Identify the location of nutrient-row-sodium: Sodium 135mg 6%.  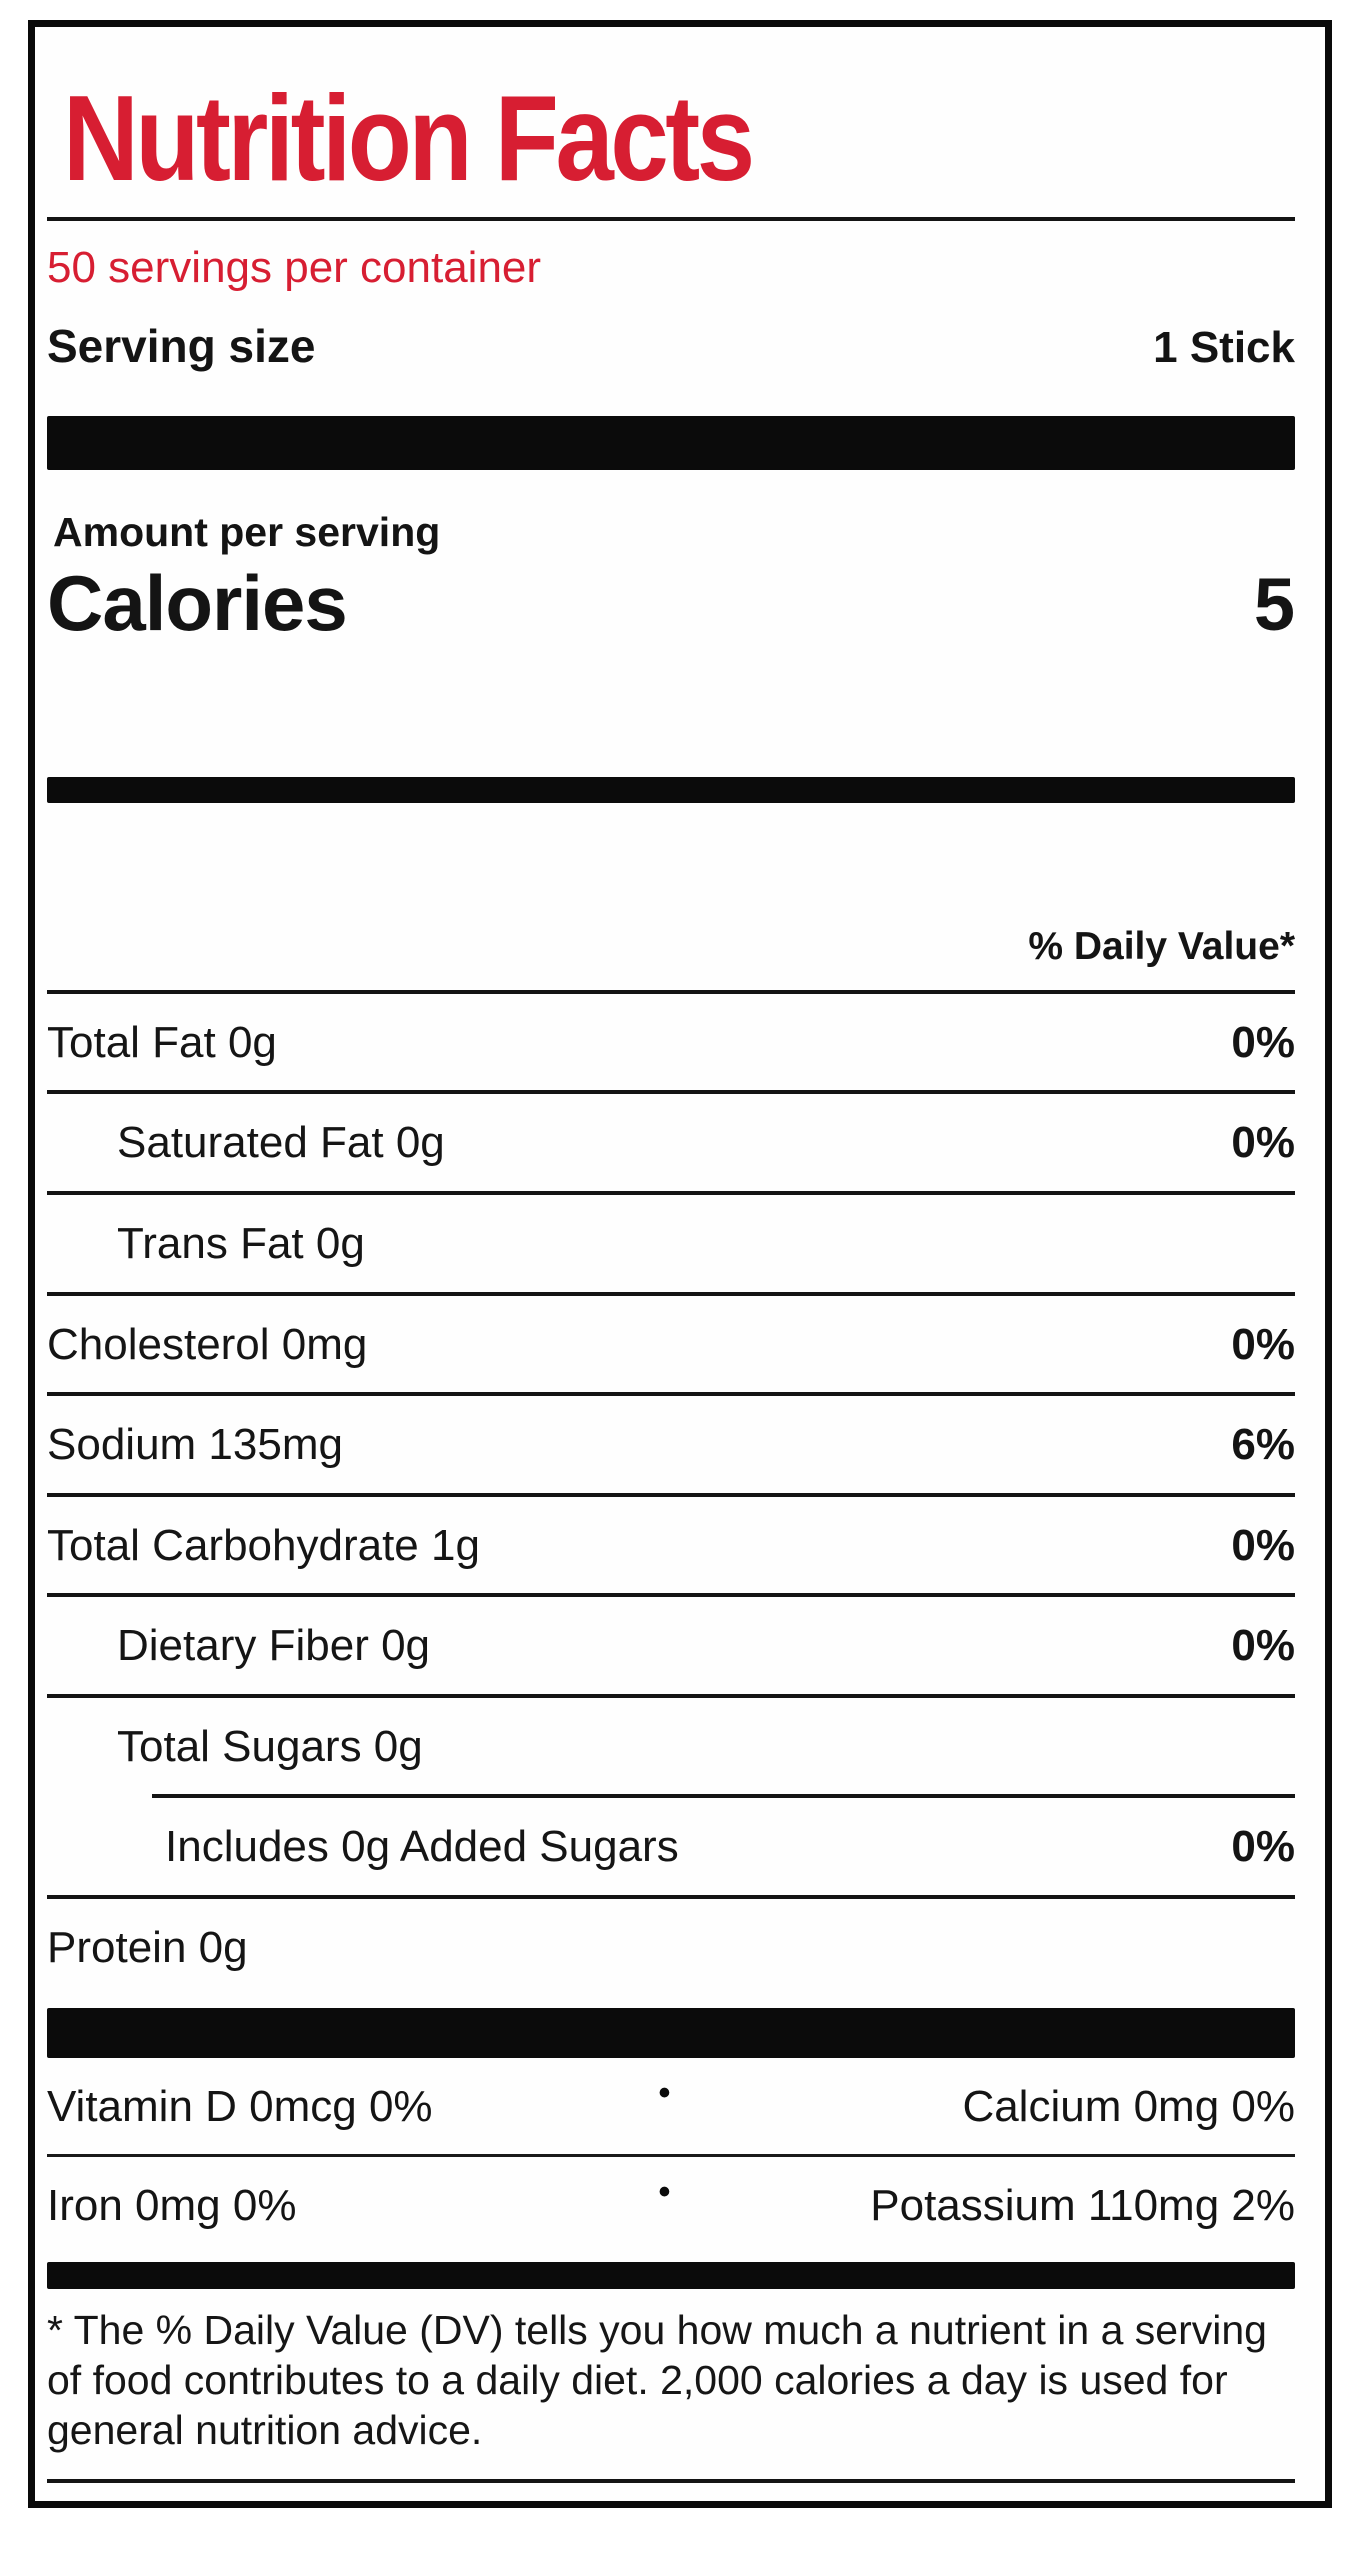
(671, 1446).